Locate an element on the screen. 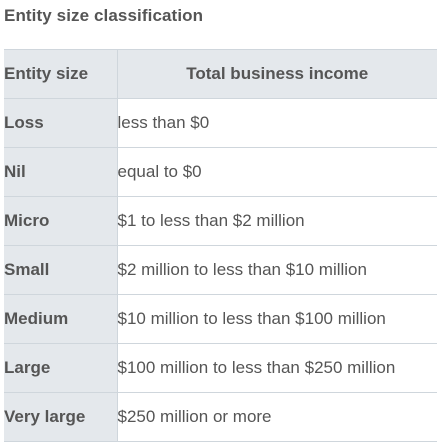 Image resolution: width=442 pixels, height=445 pixels. income-cell: $2 million to less than $10 million is located at coordinates (277, 270).